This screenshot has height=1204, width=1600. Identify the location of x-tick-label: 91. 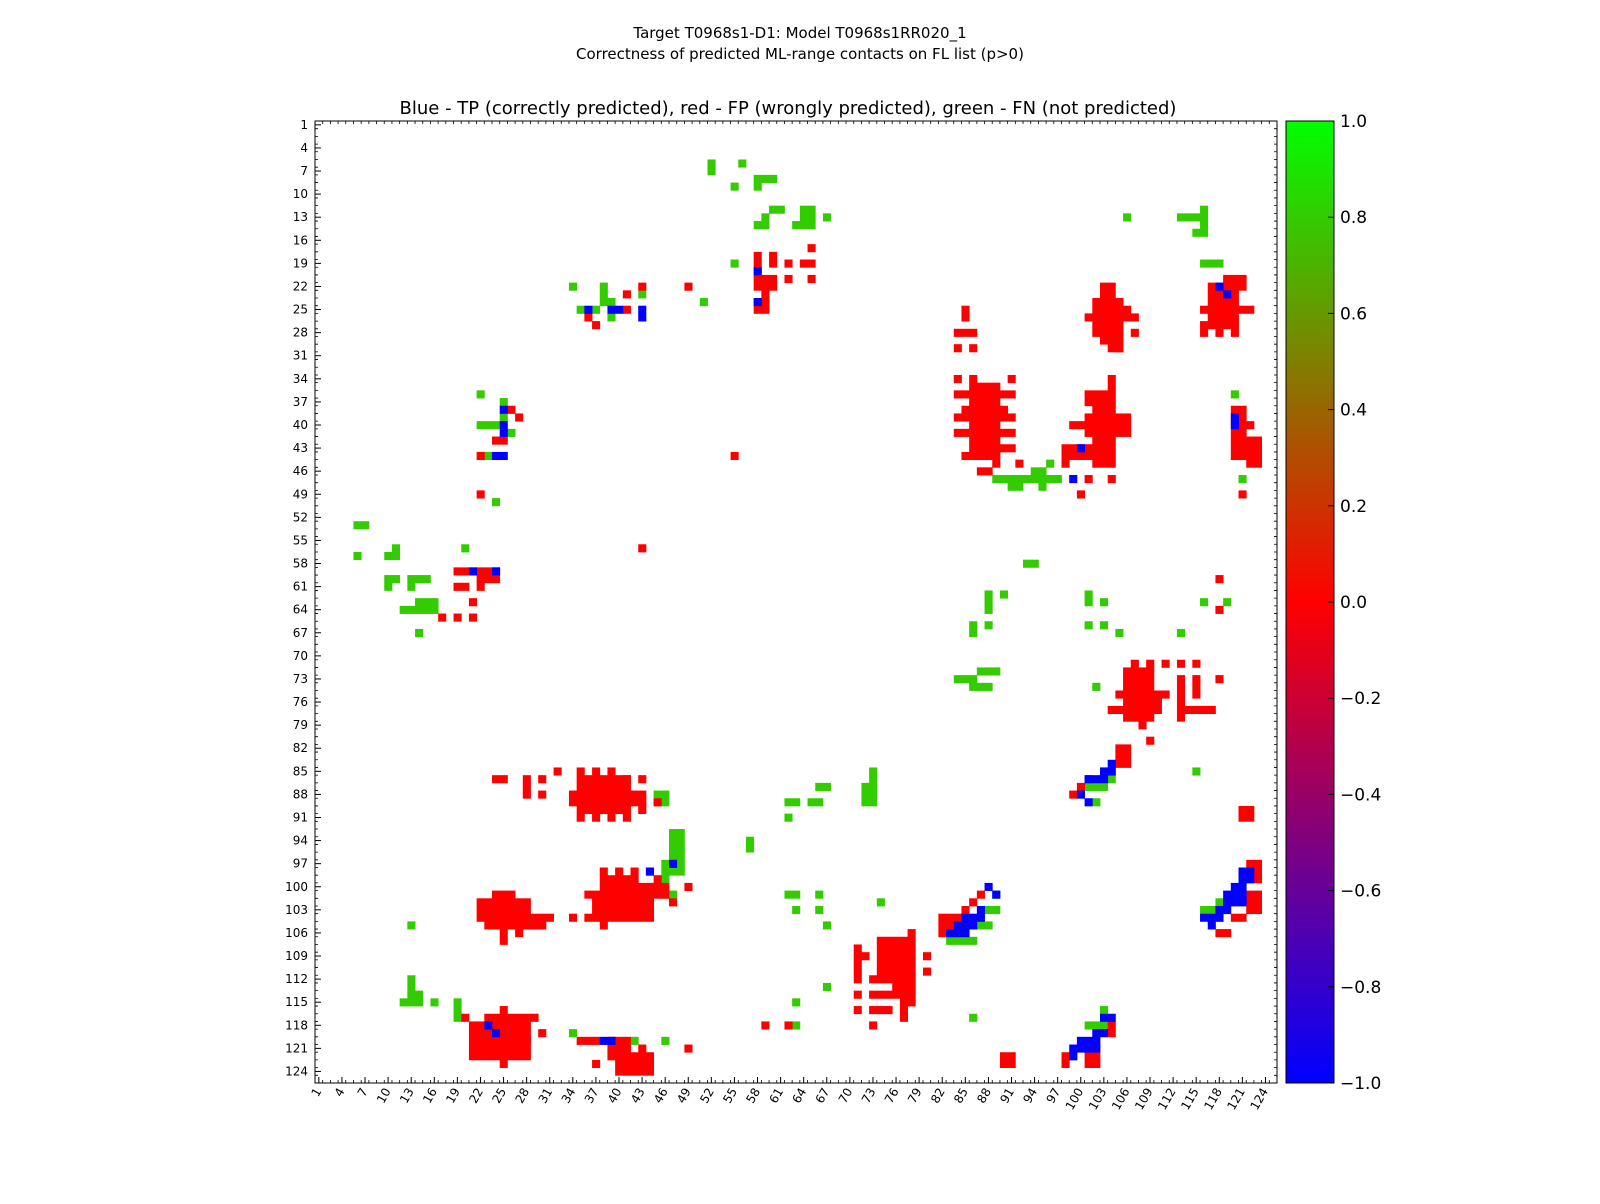
(1007, 1096).